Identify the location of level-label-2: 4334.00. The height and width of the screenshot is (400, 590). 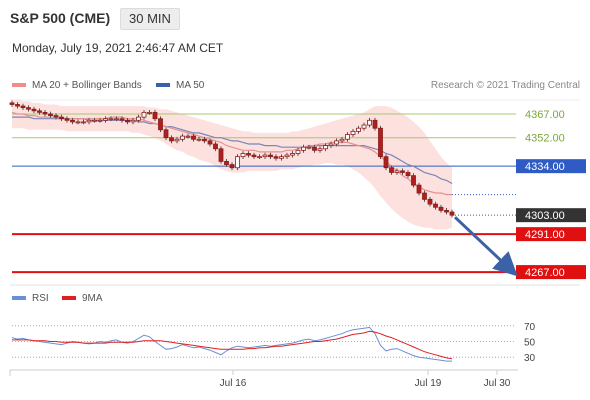
(545, 167).